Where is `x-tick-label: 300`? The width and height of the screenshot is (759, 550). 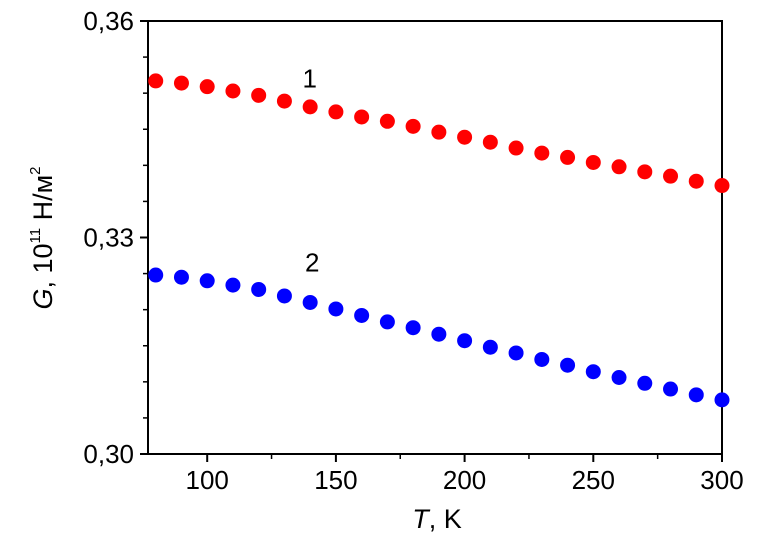 x-tick-label: 300 is located at coordinates (721, 480).